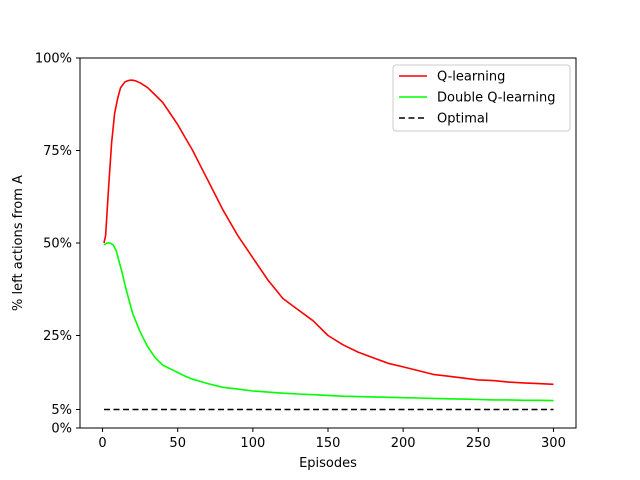  What do you see at coordinates (496, 98) in the screenshot?
I see `legend-label: Double Q-learning` at bounding box center [496, 98].